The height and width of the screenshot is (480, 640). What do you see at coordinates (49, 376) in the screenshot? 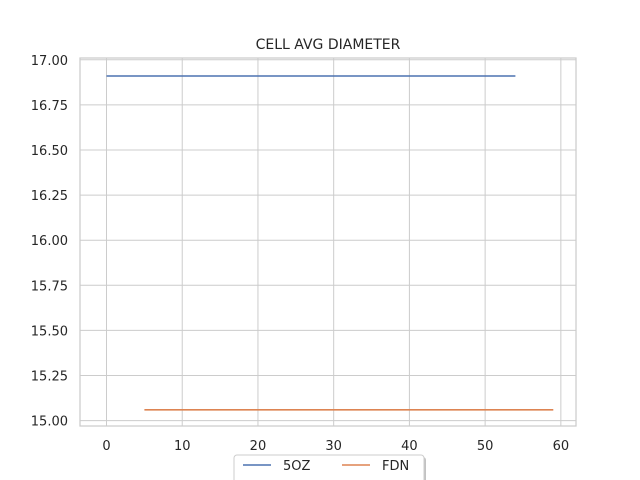
I see `y-tick-label: 15.25` at bounding box center [49, 376].